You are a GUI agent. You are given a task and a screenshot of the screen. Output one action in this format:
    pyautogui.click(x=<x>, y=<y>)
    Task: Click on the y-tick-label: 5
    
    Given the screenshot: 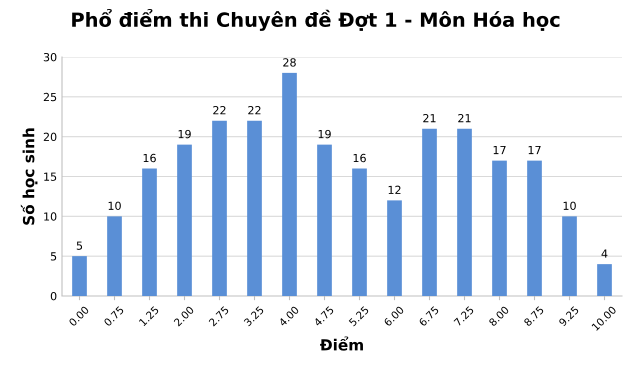 What is the action you would take?
    pyautogui.click(x=53, y=256)
    